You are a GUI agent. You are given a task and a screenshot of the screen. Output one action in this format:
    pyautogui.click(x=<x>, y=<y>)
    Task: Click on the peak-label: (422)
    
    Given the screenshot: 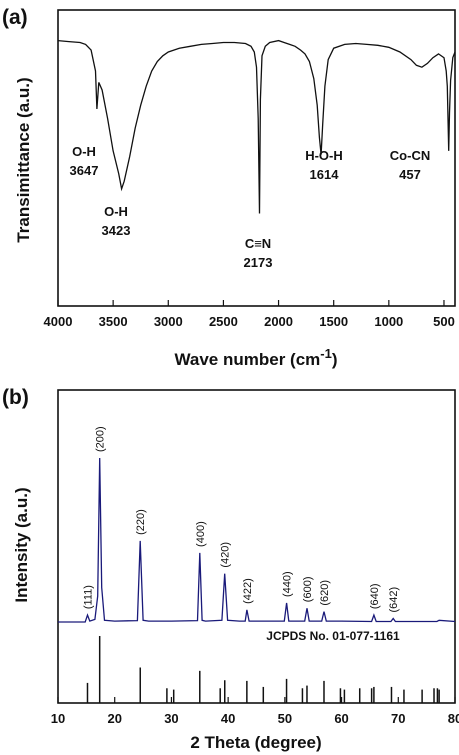 What is the action you would take?
    pyautogui.click(x=248, y=591)
    